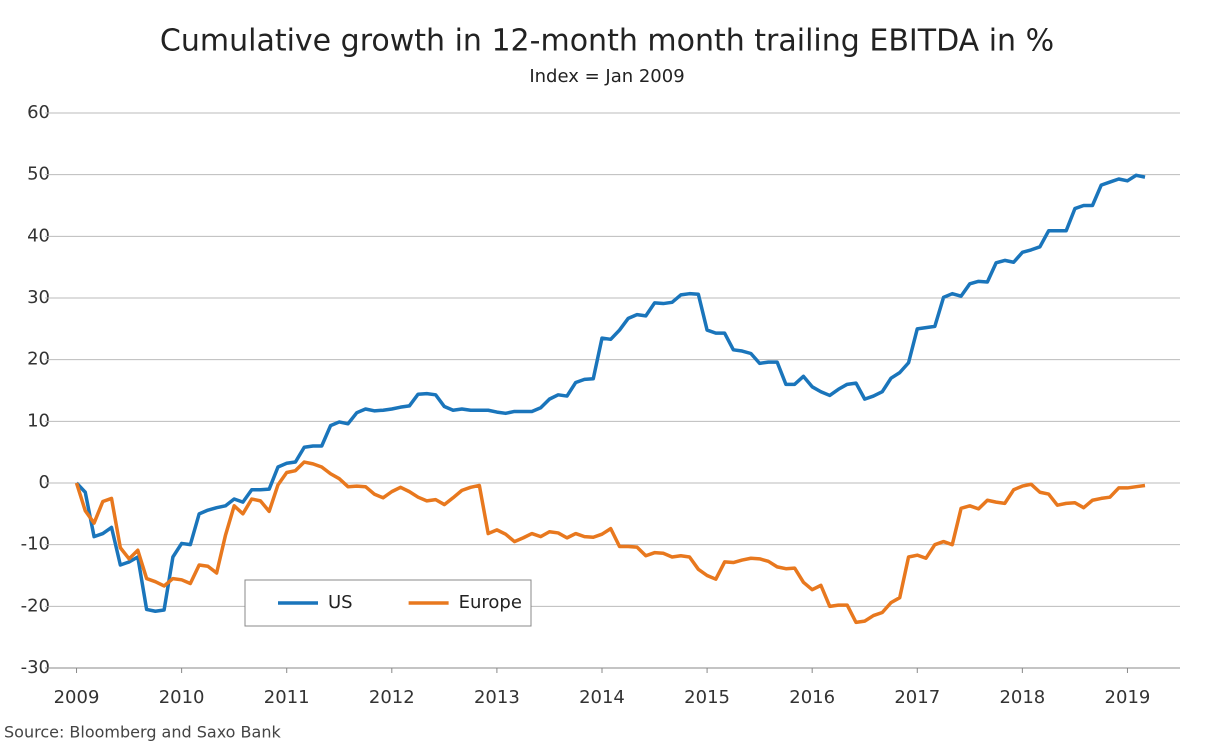  What do you see at coordinates (38, 235) in the screenshot?
I see `y-tick-label: 40` at bounding box center [38, 235].